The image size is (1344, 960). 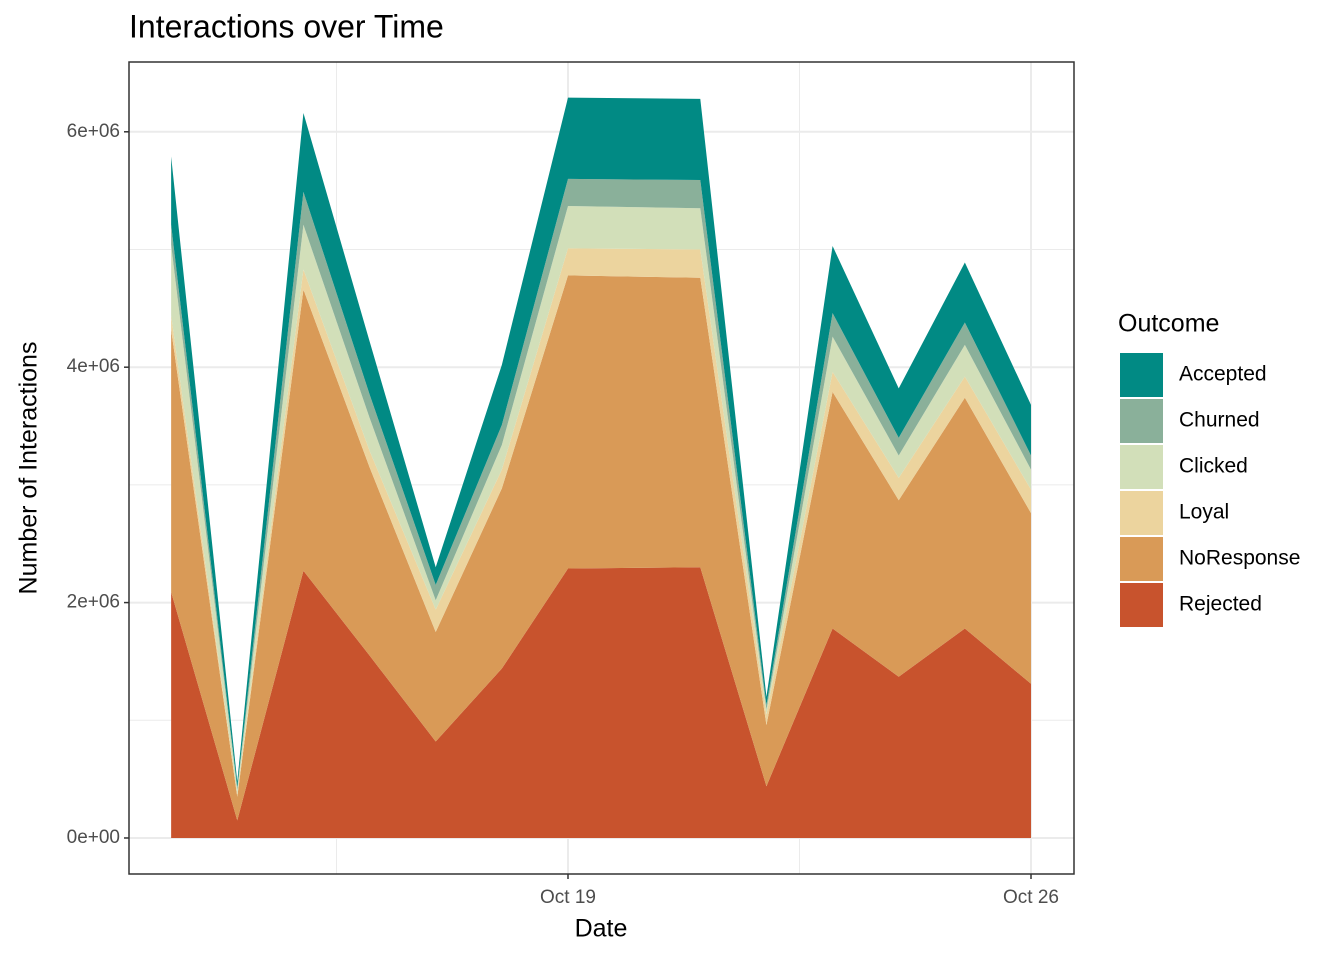 I want to click on x-tick-label: Oct 26, so click(x=1031, y=897).